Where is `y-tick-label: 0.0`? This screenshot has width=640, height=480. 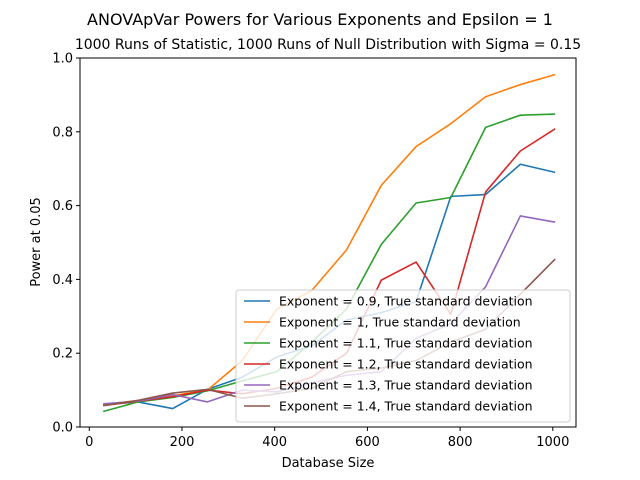
y-tick-label: 0.0 is located at coordinates (62, 428).